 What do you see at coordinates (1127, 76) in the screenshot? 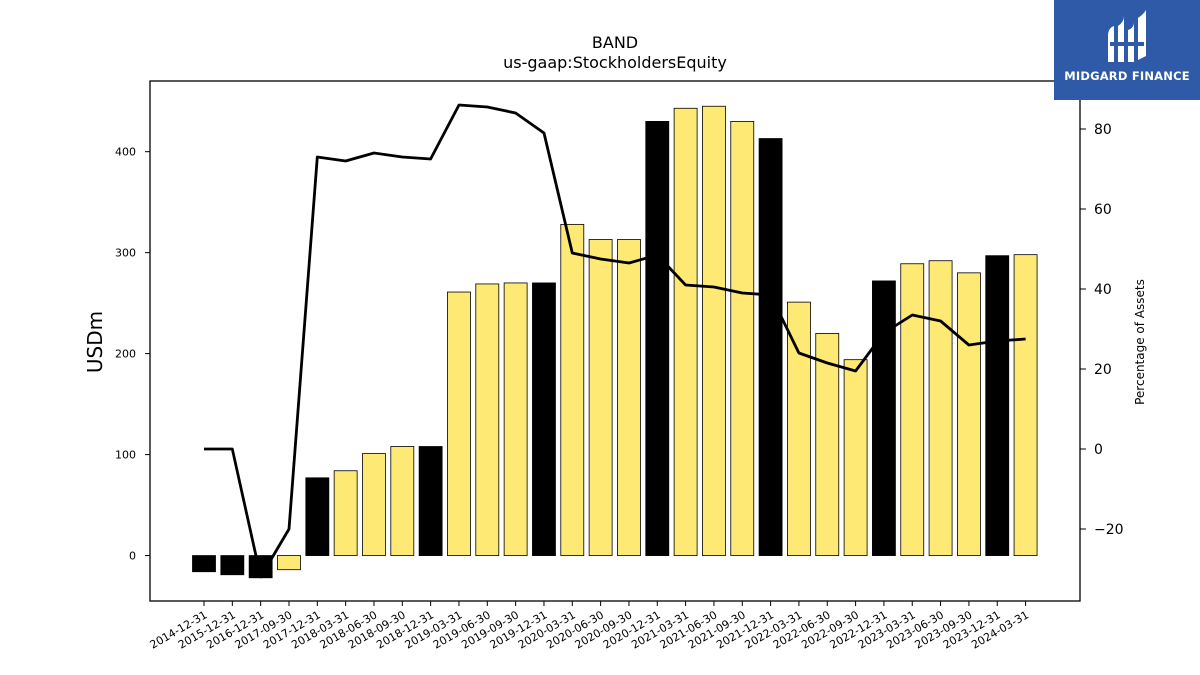
I see `logo-text: MIDGARD FINANCE` at bounding box center [1127, 76].